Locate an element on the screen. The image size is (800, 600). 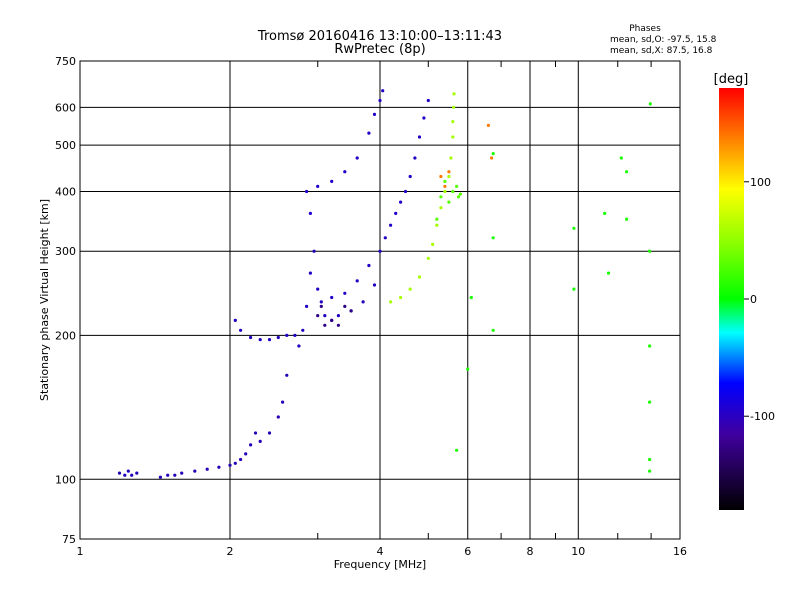
x-tick-label: 2 is located at coordinates (230, 551).